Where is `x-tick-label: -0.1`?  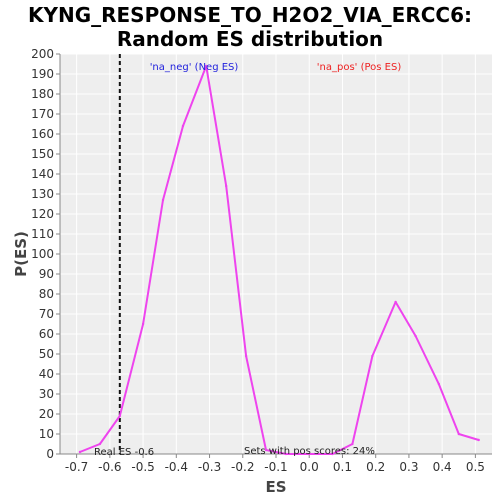 x-tick-label: -0.1 is located at coordinates (275, 467).